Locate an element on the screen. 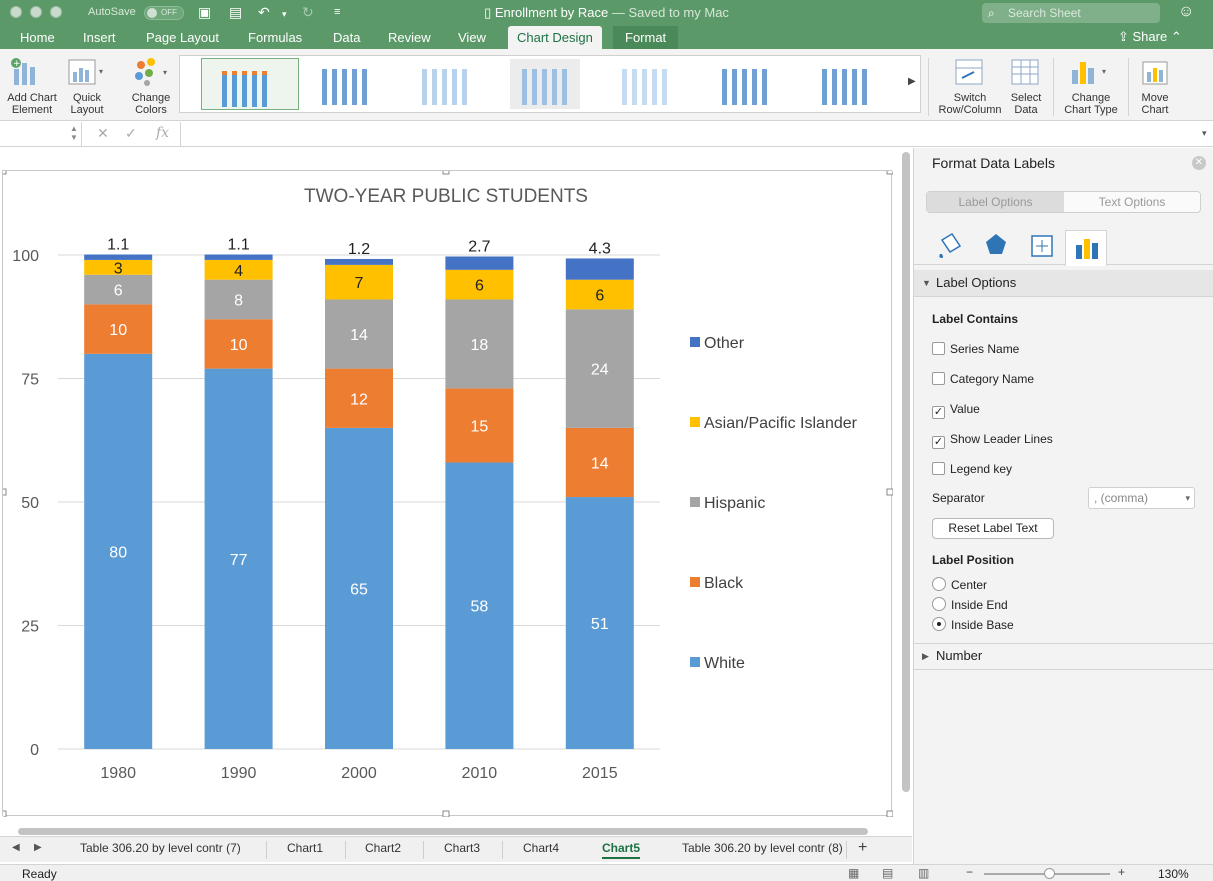 This screenshot has height=881, width=1213. enter-formula-icon: ✓ is located at coordinates (131, 133).